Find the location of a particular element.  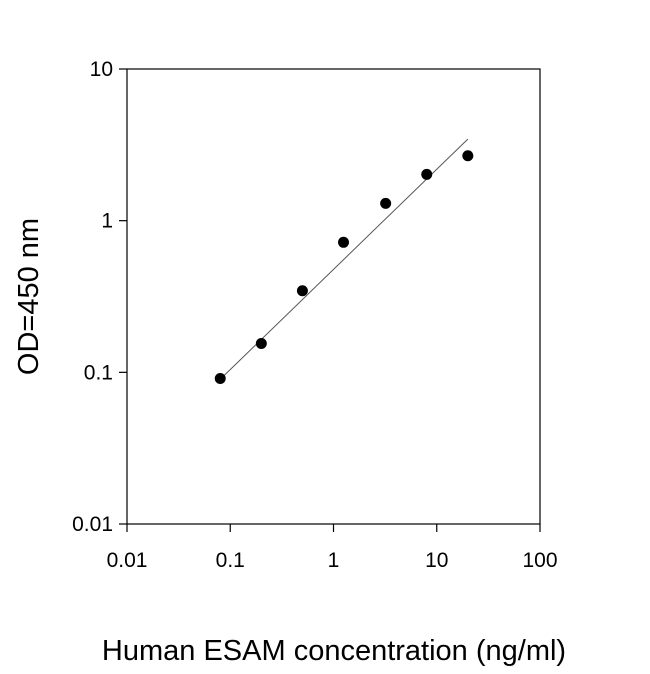

x-tick-label: 10 is located at coordinates (436, 560).